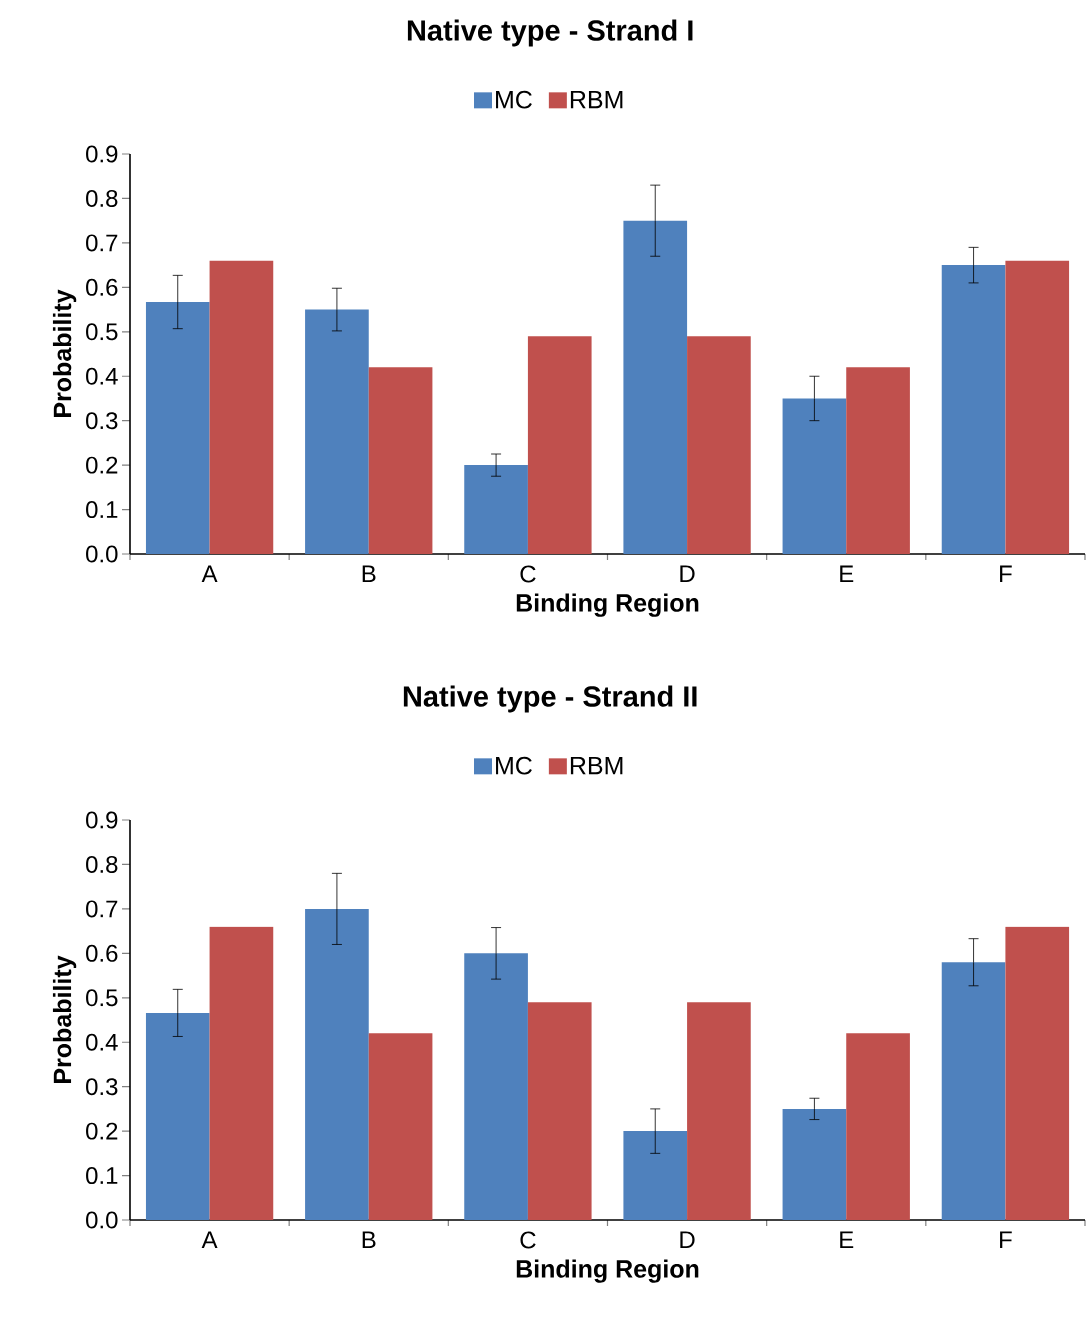 The height and width of the screenshot is (1318, 1090). What do you see at coordinates (550, 33) in the screenshot?
I see `chart-title: Native type - Strand I` at bounding box center [550, 33].